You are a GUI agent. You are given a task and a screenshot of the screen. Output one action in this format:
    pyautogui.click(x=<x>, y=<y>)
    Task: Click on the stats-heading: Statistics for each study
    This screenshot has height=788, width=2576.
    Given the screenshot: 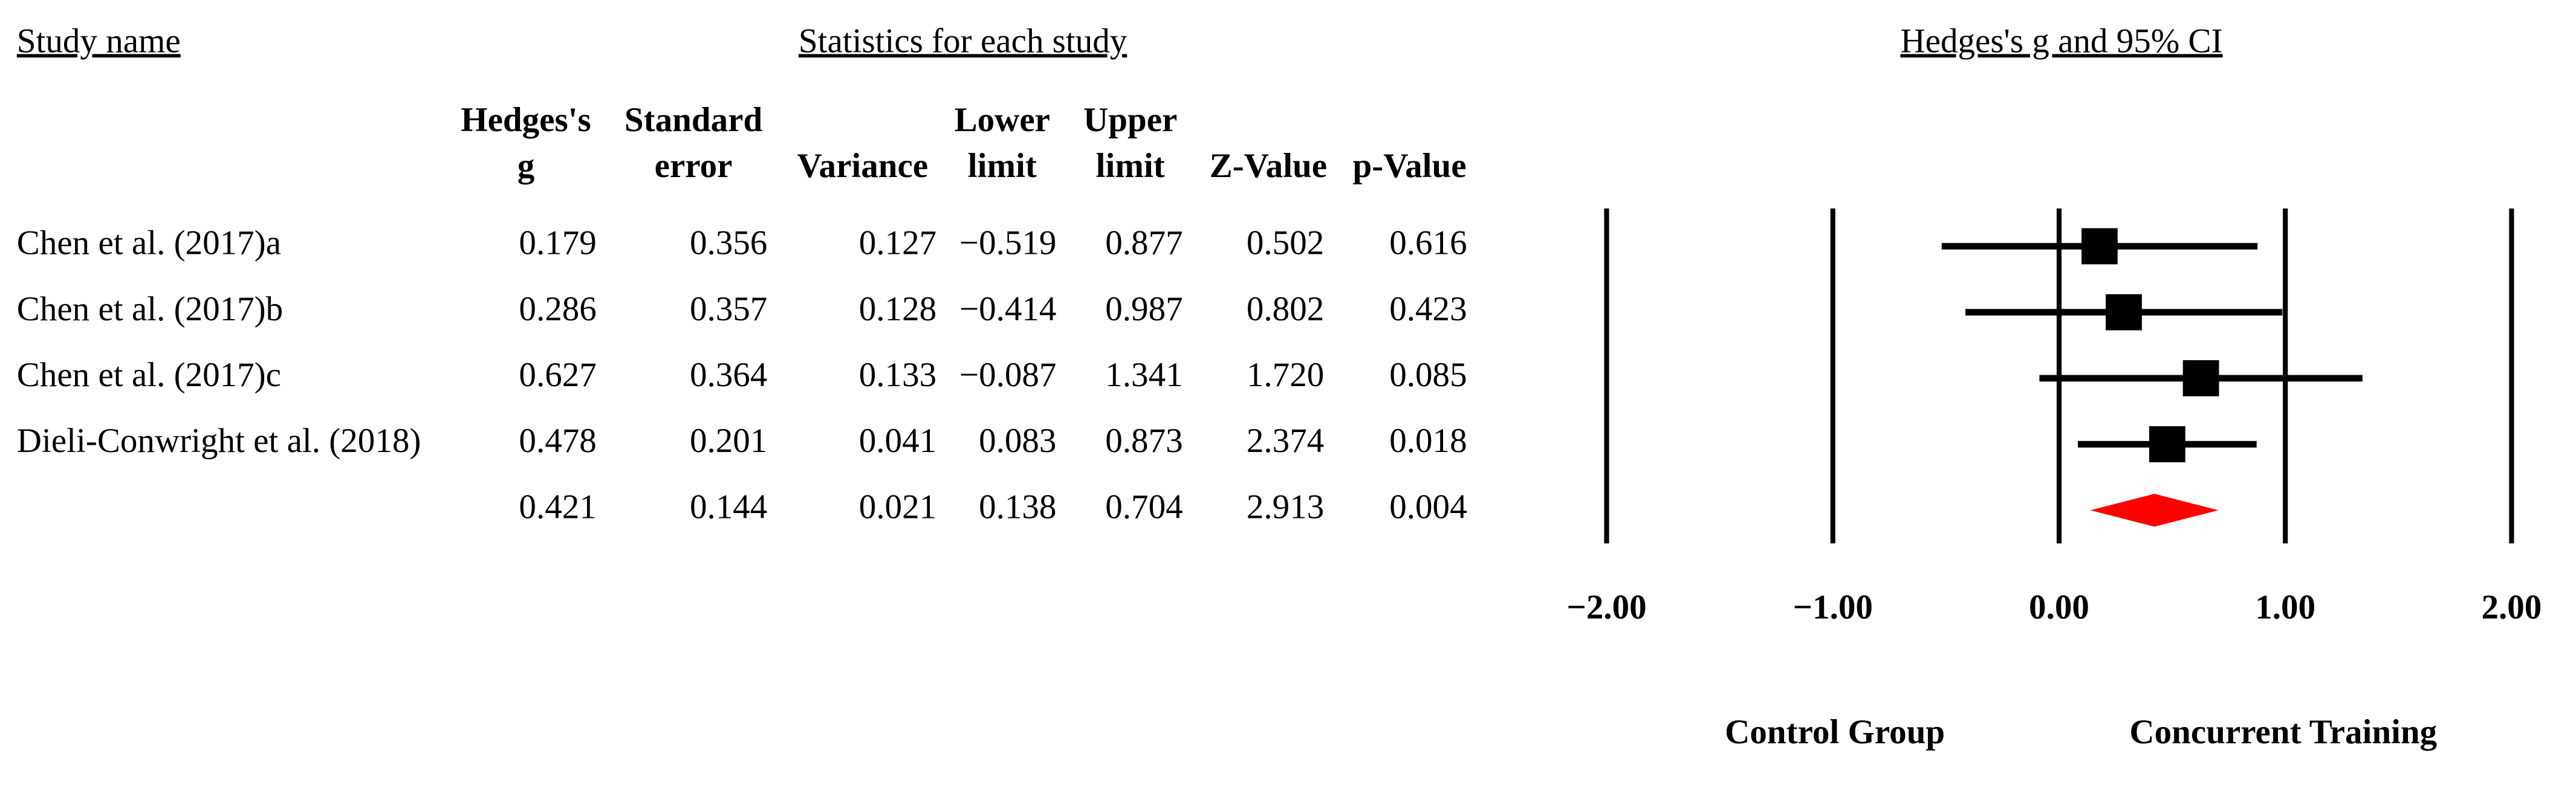 What is the action you would take?
    pyautogui.click(x=963, y=41)
    